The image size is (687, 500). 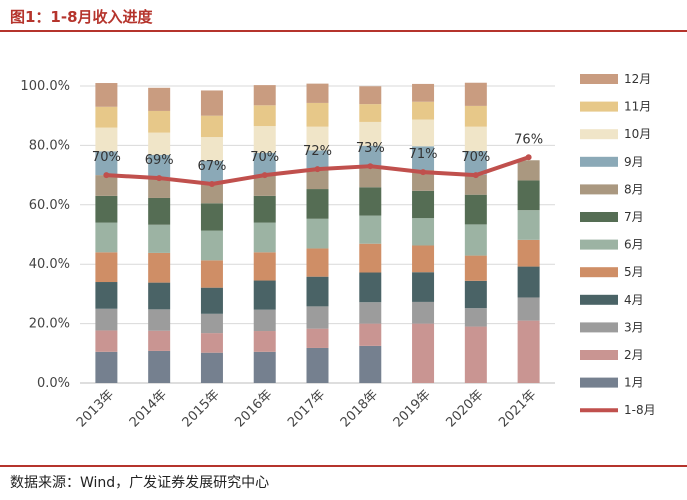 I want to click on legend-swatch-12月, so click(x=599, y=79).